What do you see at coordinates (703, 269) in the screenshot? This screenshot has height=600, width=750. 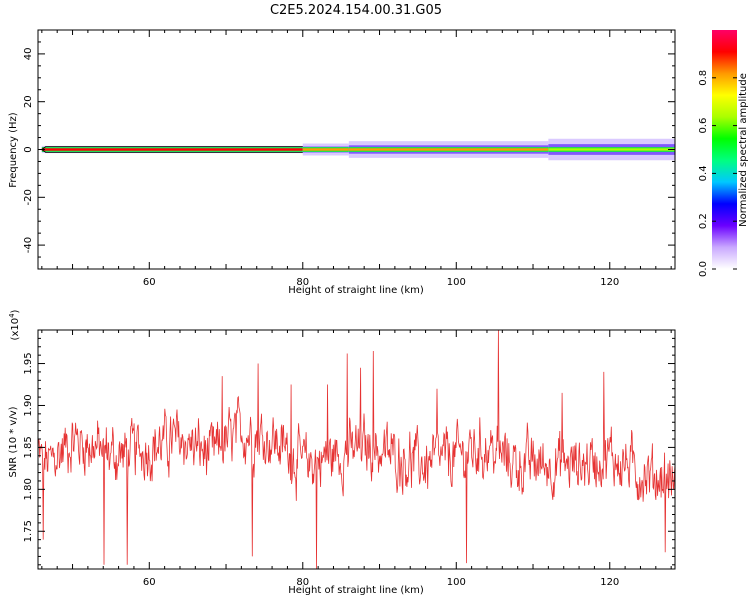 I see `colorbar-tick-label-0: 0.0` at bounding box center [703, 269].